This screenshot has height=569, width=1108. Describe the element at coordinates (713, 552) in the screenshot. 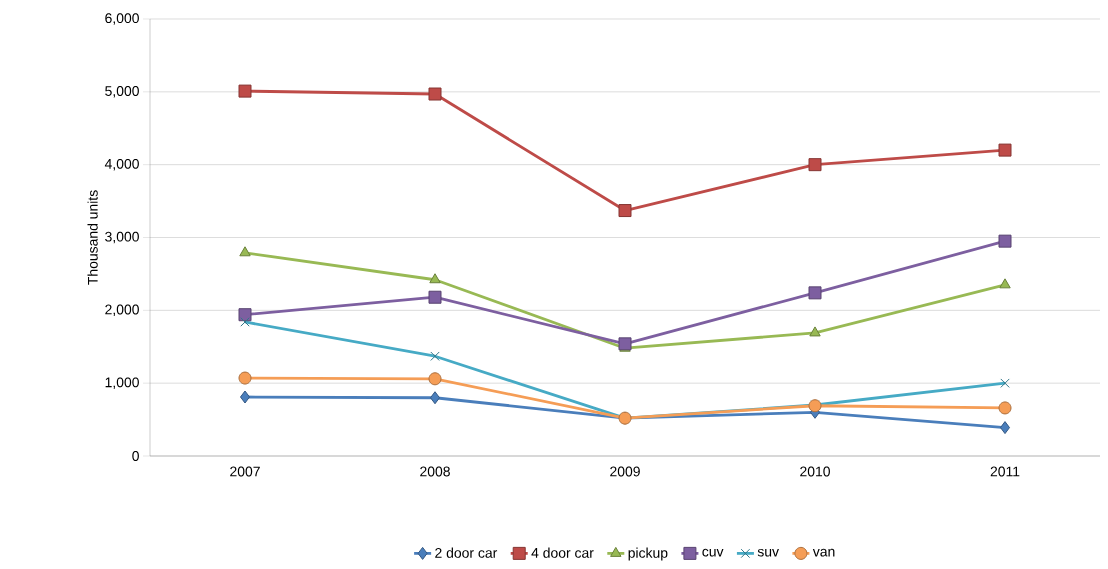

I see `legend-label: cuv` at that location.